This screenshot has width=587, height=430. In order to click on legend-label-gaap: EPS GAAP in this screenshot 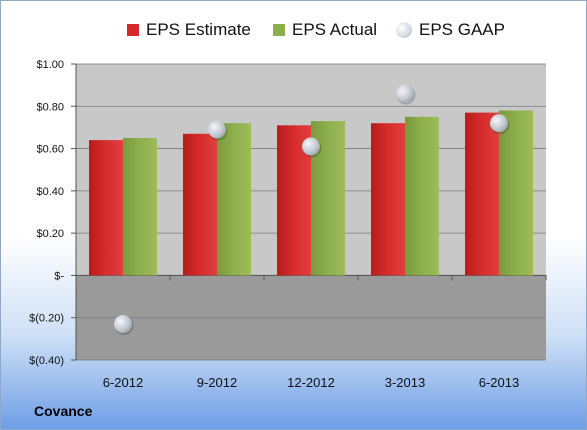, I will do `click(462, 29)`.